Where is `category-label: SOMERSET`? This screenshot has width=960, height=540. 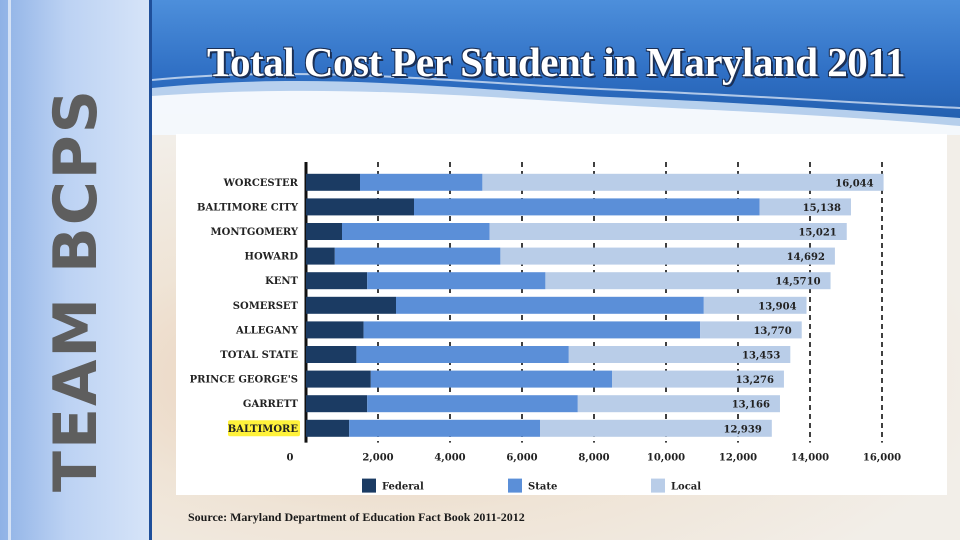 category-label: SOMERSET is located at coordinates (266, 306).